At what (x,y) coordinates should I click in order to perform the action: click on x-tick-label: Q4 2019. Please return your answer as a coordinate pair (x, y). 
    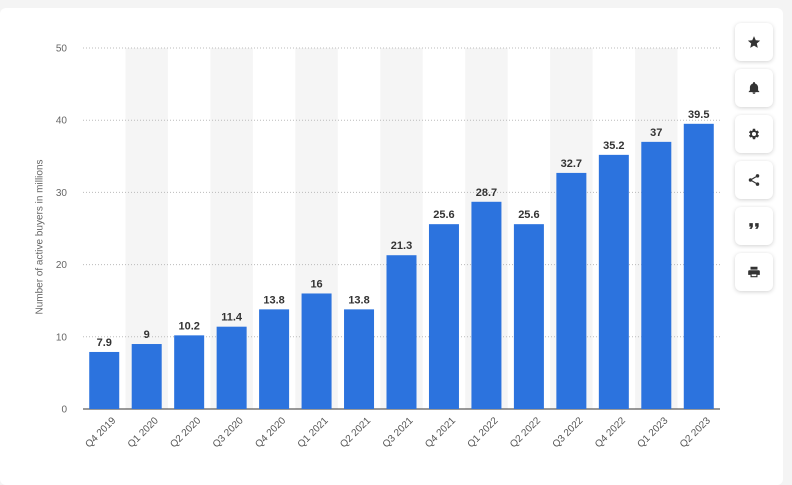
    Looking at the image, I should click on (100, 432).